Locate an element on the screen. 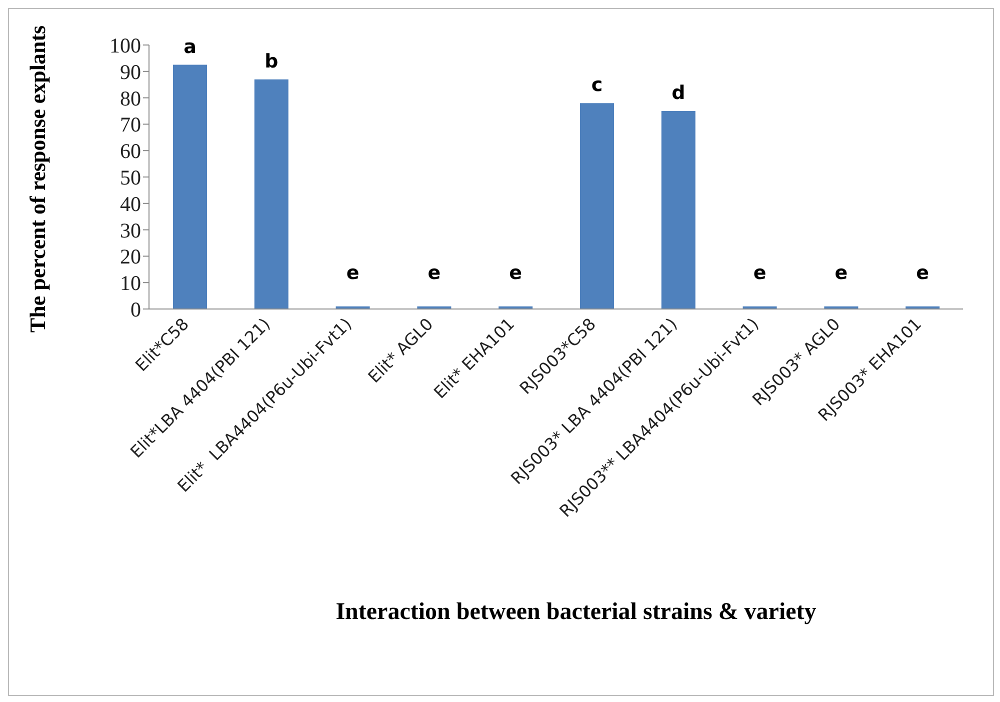 Image resolution: width=1000 pixels, height=702 pixels. x-axis-title: Interaction between bacterial strains & variety is located at coordinates (576, 612).